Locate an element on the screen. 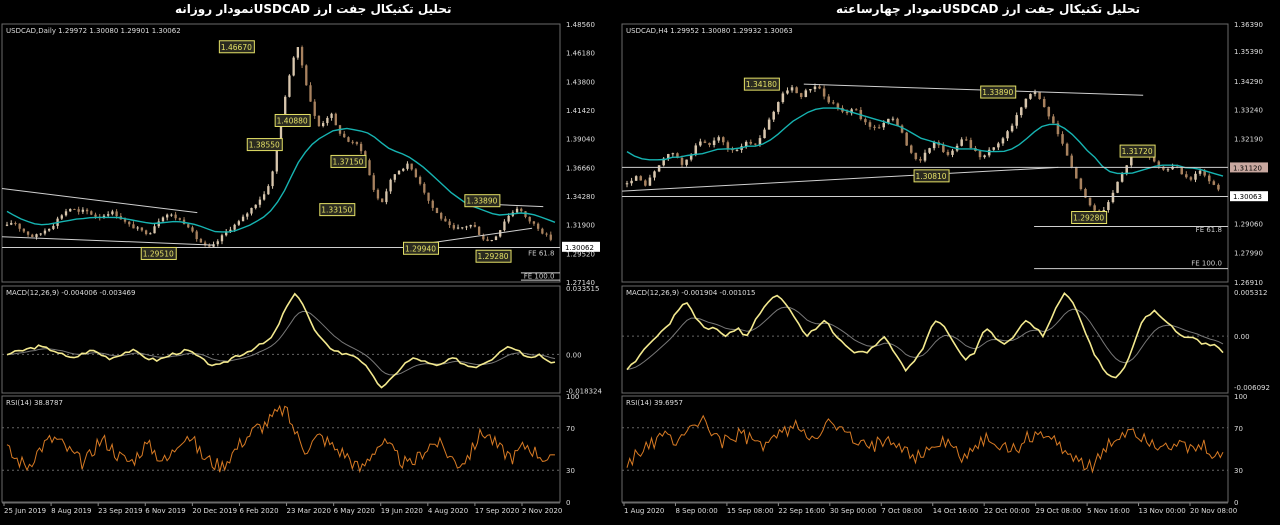 This screenshot has height=525, width=1280. price-tick-label: 1.36390 is located at coordinates (1248, 25).